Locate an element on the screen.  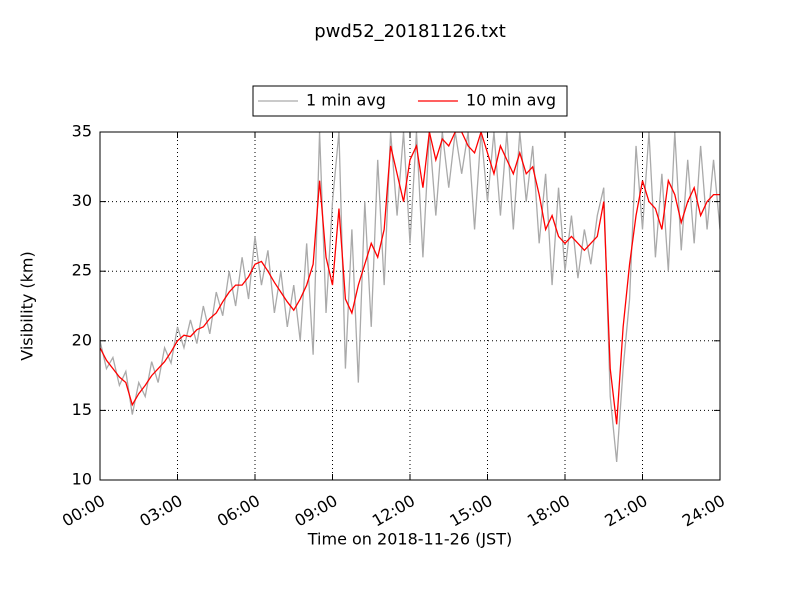
legend is located at coordinates (410, 101).